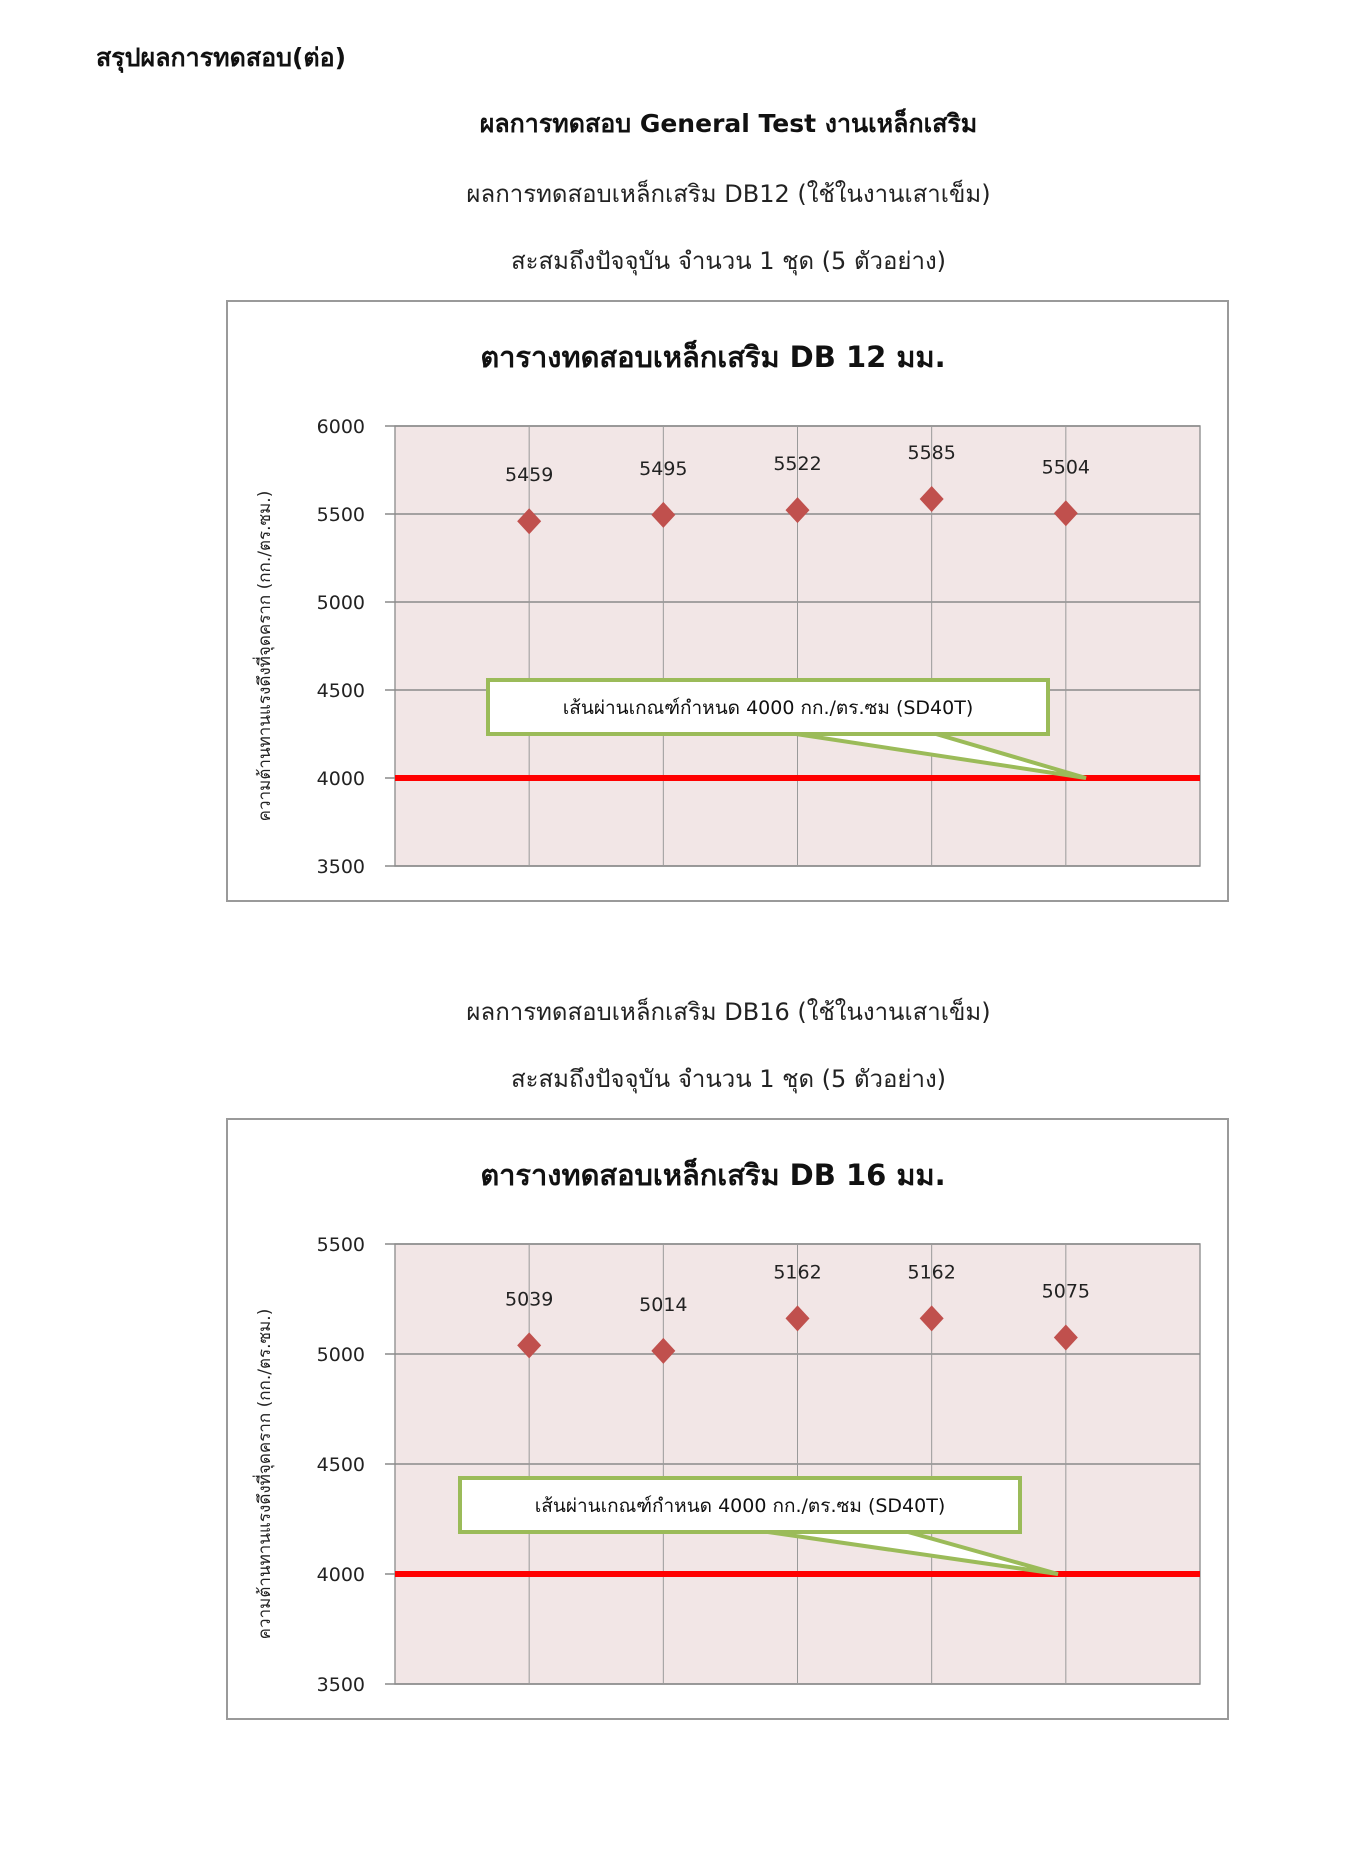 This screenshot has width=1357, height=1872. I want to click on chart-title: ตารางทดสอบเหล็กเสริม DB 12 มม., so click(712, 356).